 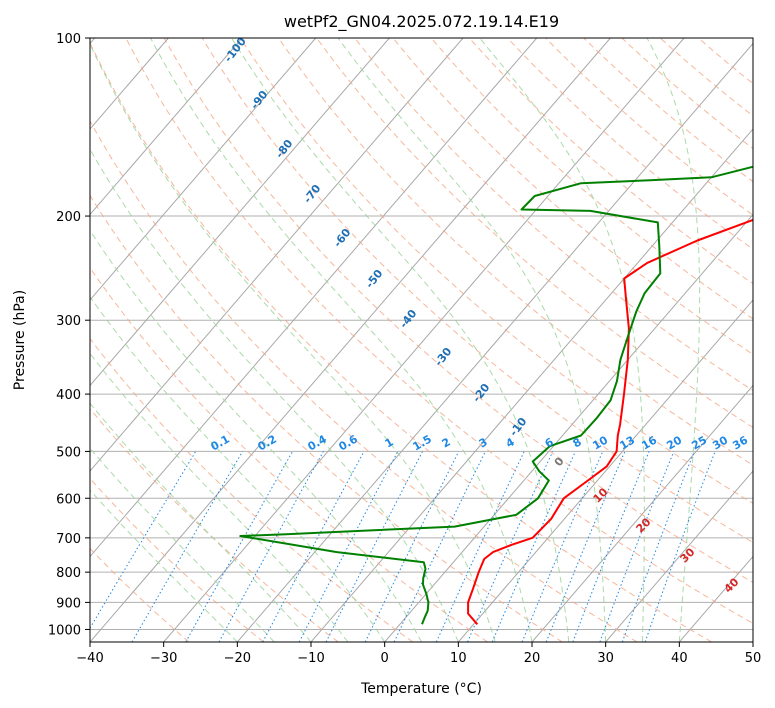 I want to click on y-tick-label-200: 200, so click(x=68, y=217).